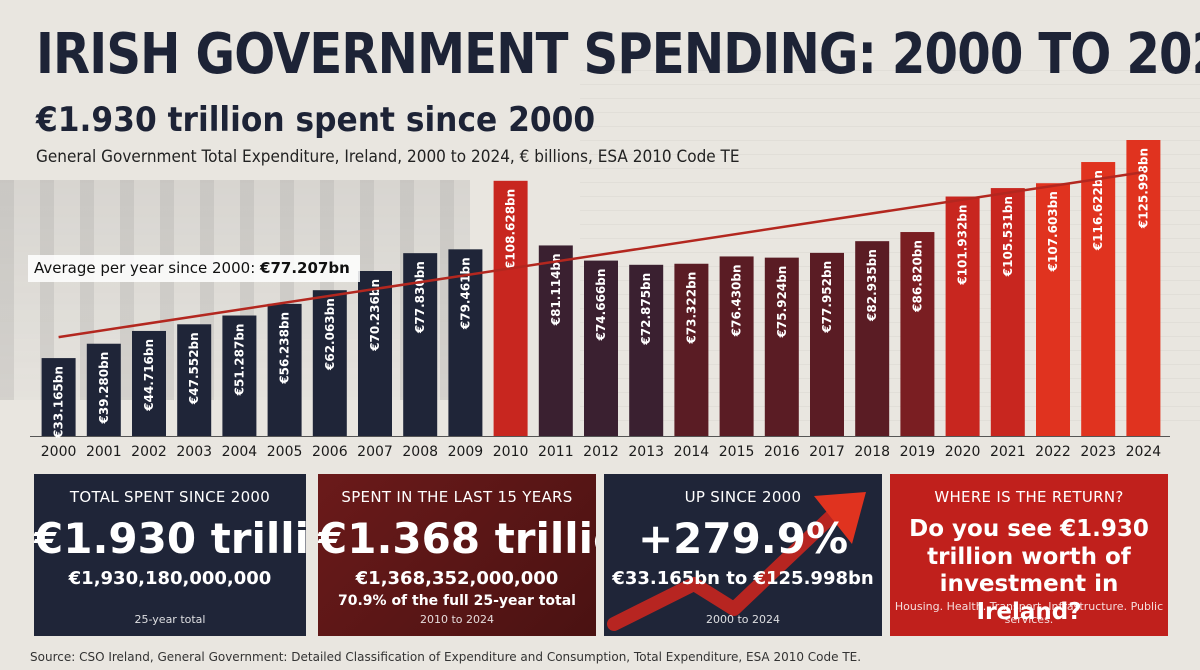  What do you see at coordinates (782, 302) in the screenshot?
I see `bar-value-label: €75.924bn` at bounding box center [782, 302].